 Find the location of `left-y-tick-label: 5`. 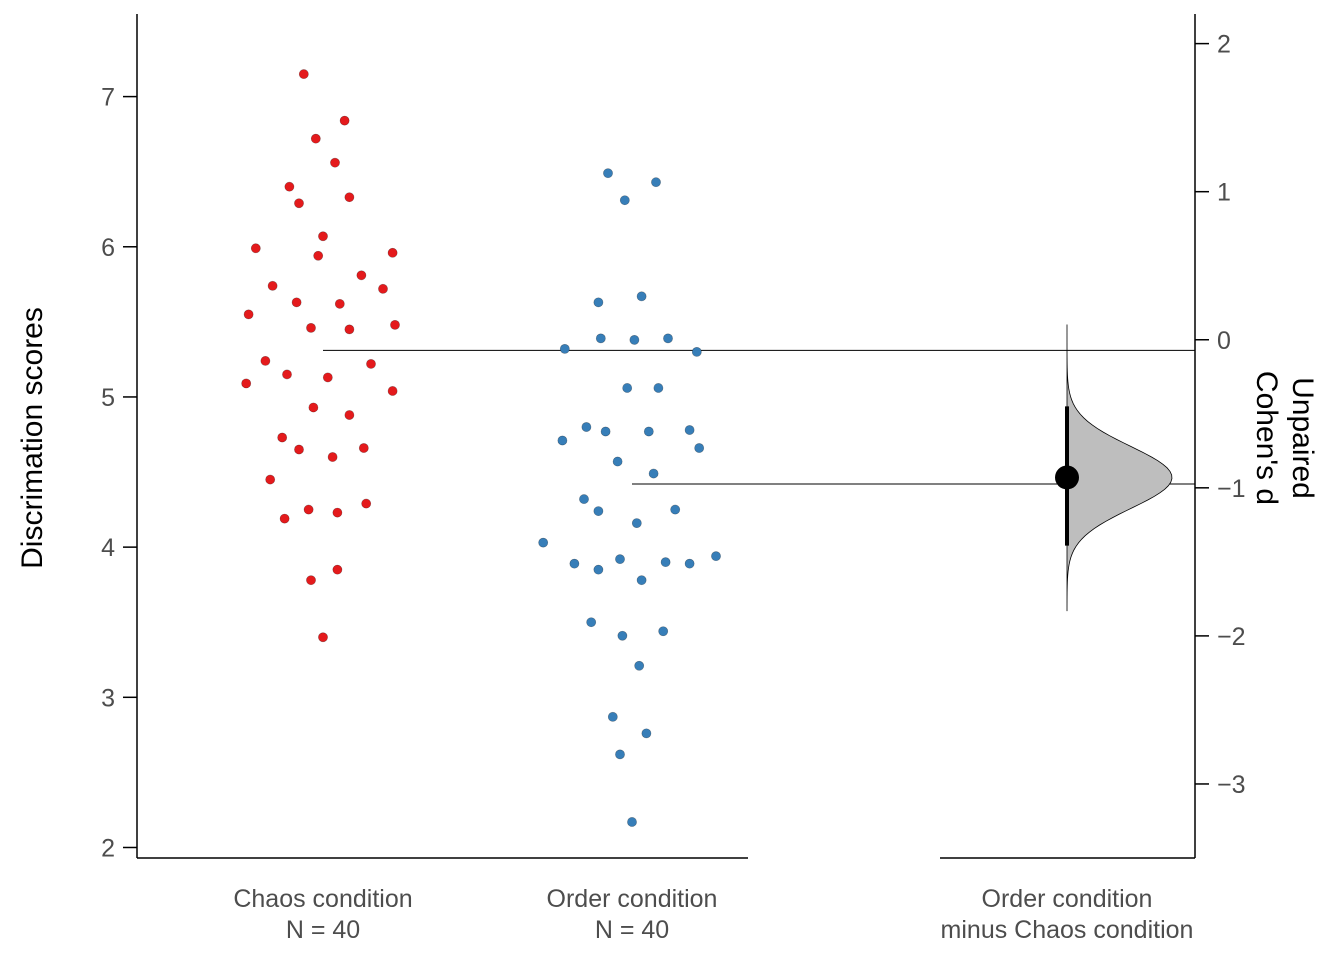

left-y-tick-label: 5 is located at coordinates (108, 398).